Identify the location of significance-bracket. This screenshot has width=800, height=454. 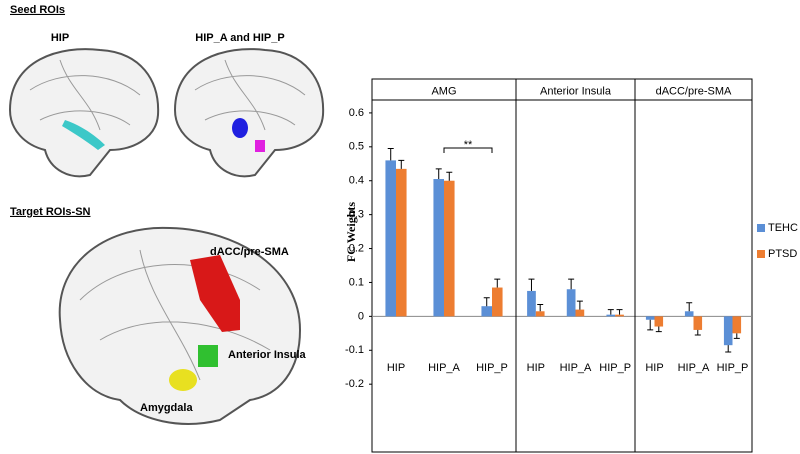
(468, 150).